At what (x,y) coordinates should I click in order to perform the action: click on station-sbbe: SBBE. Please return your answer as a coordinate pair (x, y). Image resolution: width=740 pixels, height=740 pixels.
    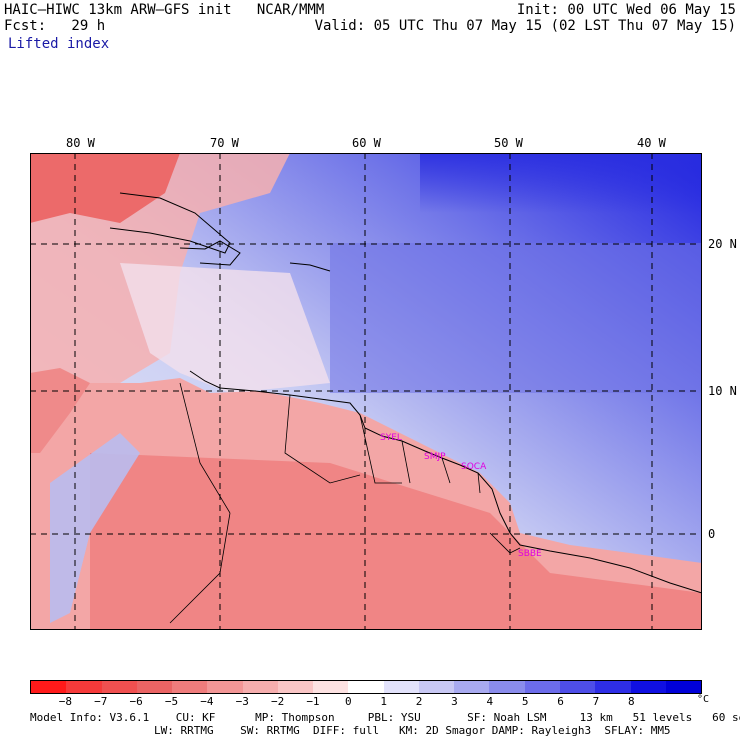
    Looking at the image, I should click on (530, 554).